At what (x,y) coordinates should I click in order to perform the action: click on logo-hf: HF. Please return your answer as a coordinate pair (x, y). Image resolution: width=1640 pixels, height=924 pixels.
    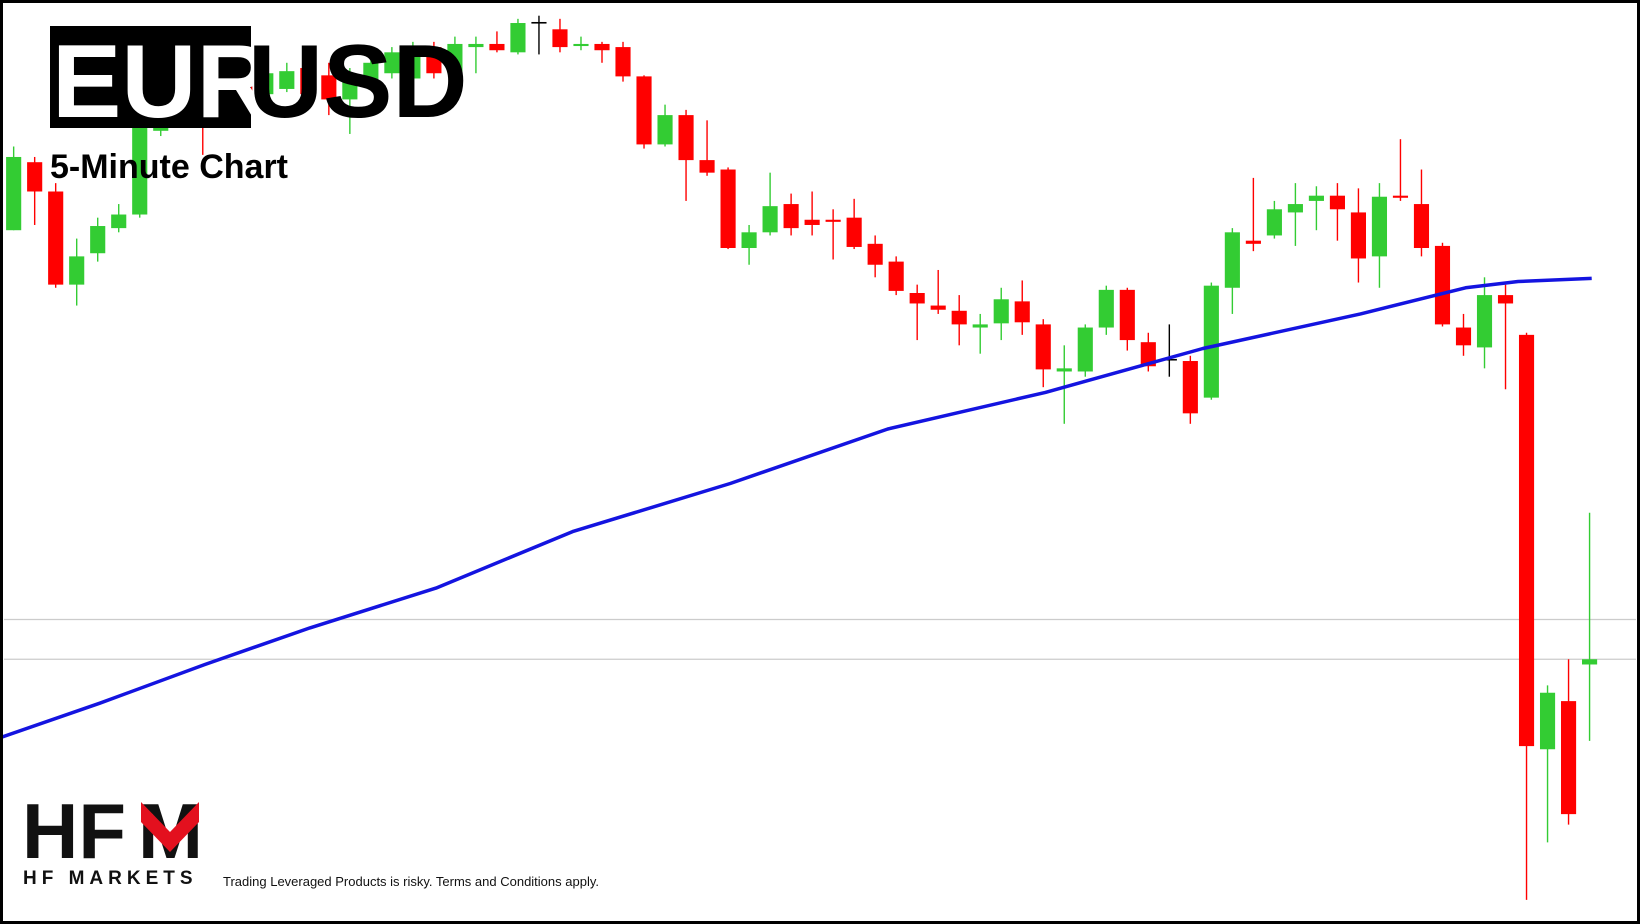
    Looking at the image, I should click on (74, 831).